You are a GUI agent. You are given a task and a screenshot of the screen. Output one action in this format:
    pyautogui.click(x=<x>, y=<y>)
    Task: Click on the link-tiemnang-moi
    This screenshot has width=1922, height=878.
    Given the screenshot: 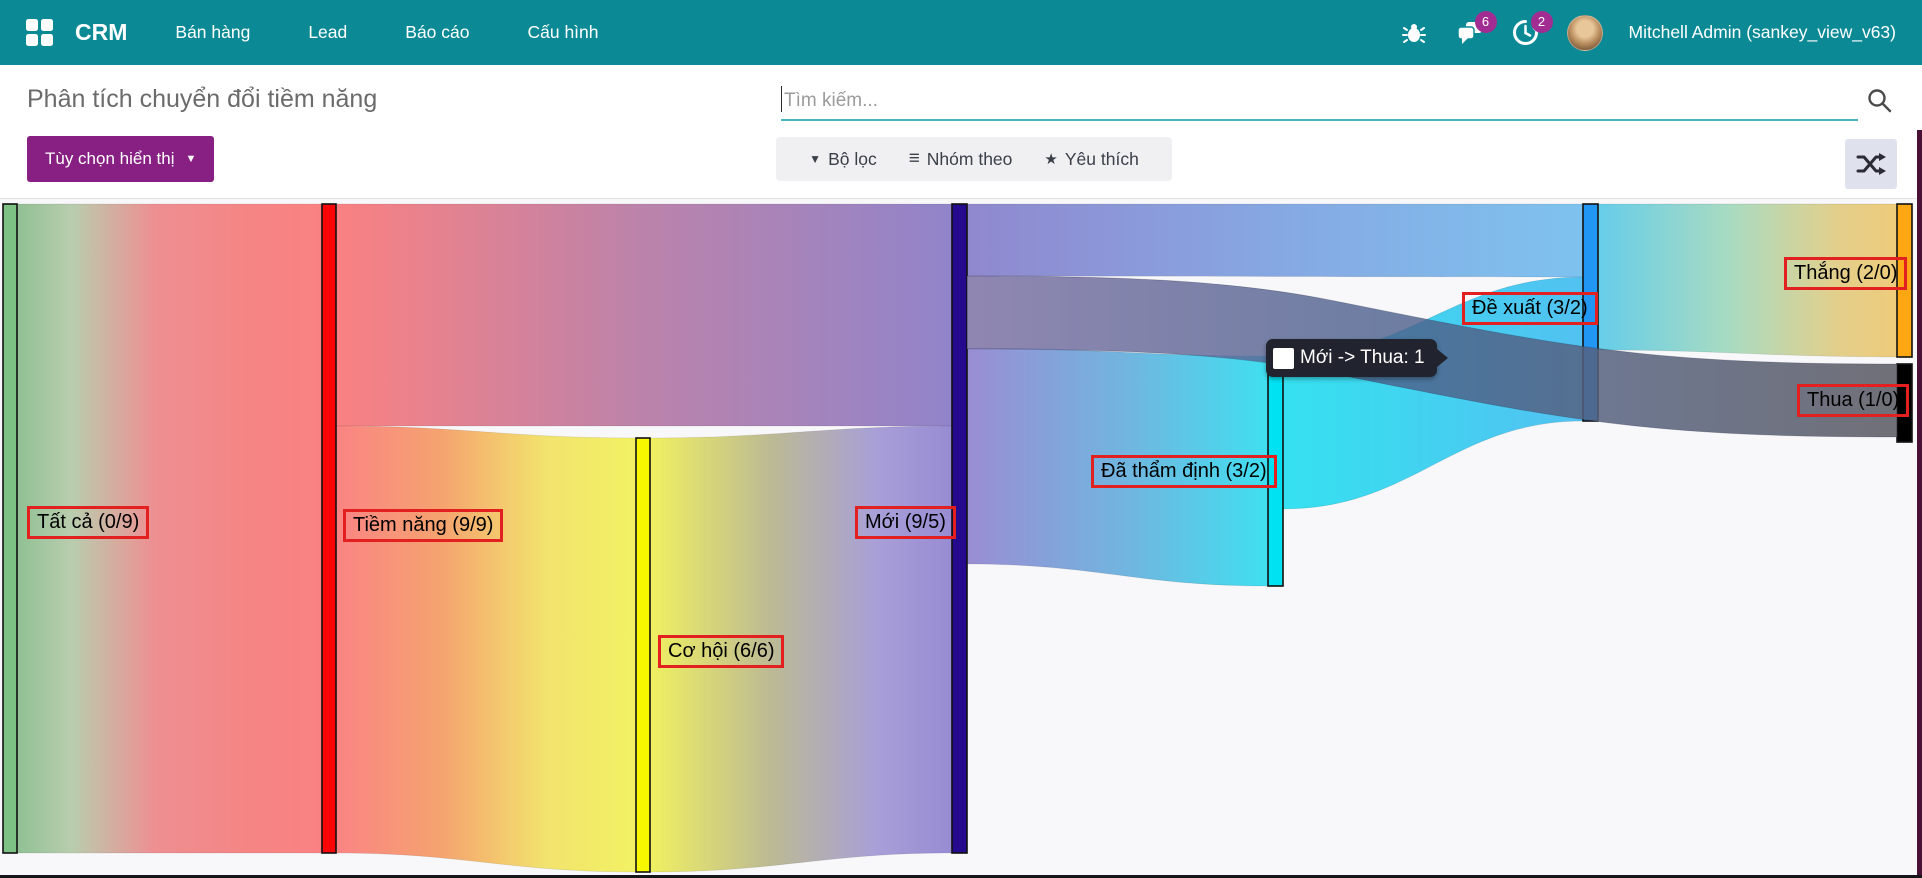 What is the action you would take?
    pyautogui.click(x=644, y=315)
    